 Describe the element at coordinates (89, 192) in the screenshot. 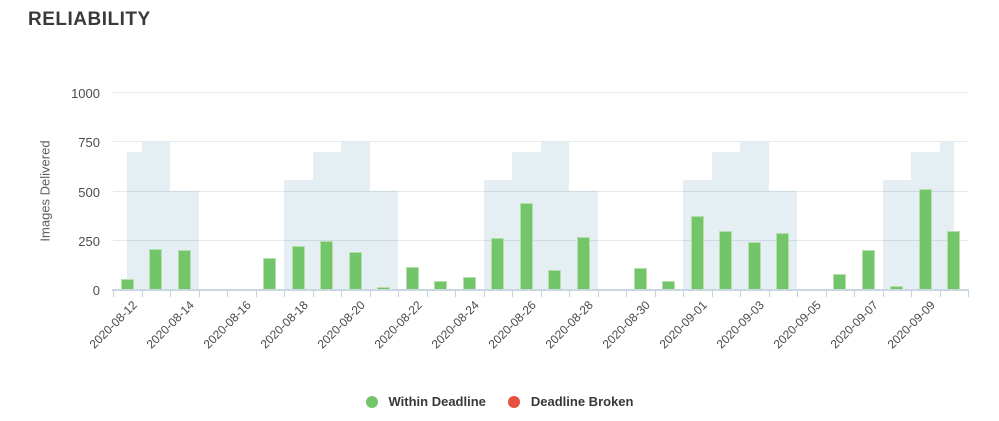

I see `y-axis-label-500: 500` at that location.